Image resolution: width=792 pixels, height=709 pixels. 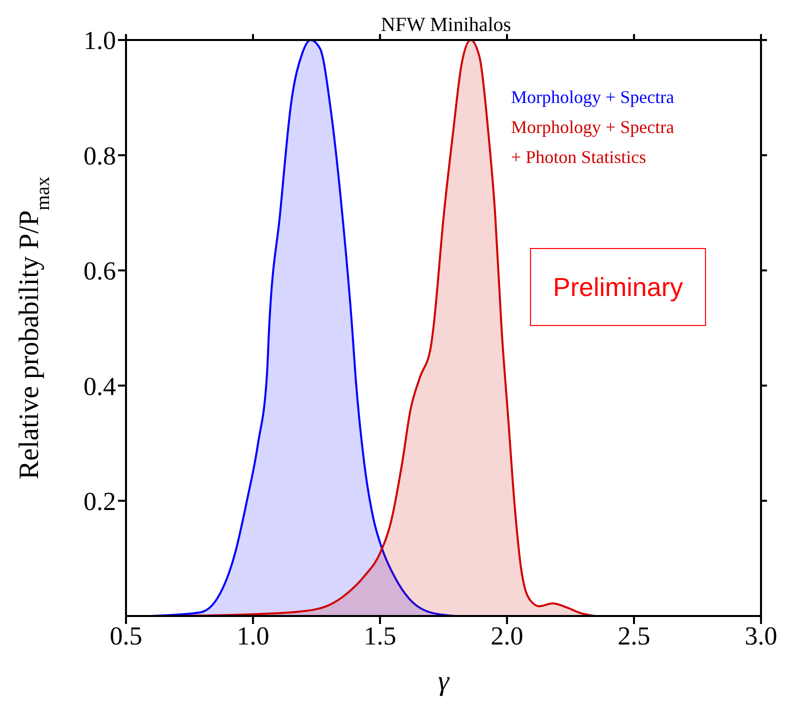 What do you see at coordinates (507, 635) in the screenshot?
I see `x-tick-label: 2.0` at bounding box center [507, 635].